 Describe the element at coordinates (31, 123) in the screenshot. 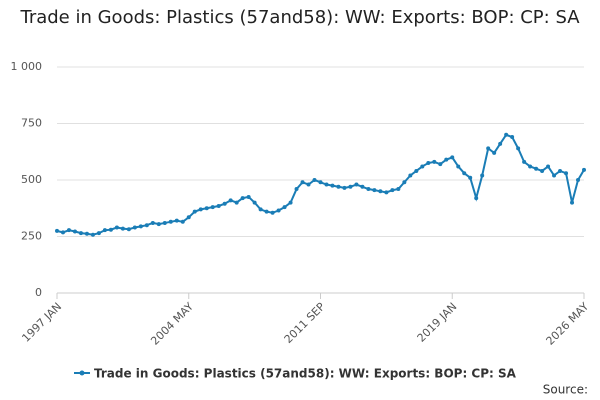

I see `y-tick-label: 750` at that location.